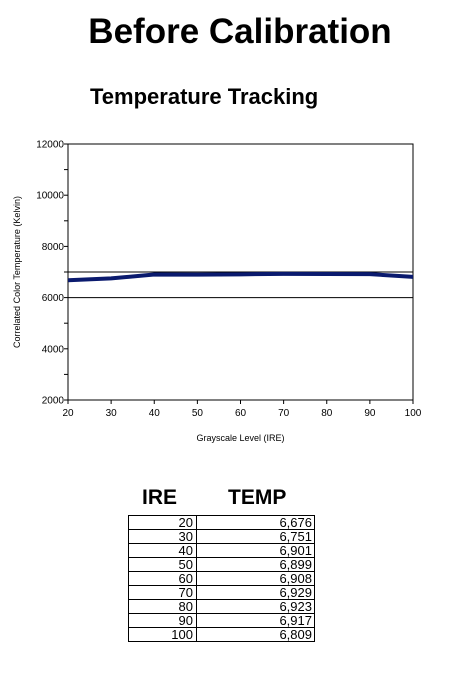 Image resolution: width=450 pixels, height=685 pixels. I want to click on page-title: Before Calibration, so click(240, 31).